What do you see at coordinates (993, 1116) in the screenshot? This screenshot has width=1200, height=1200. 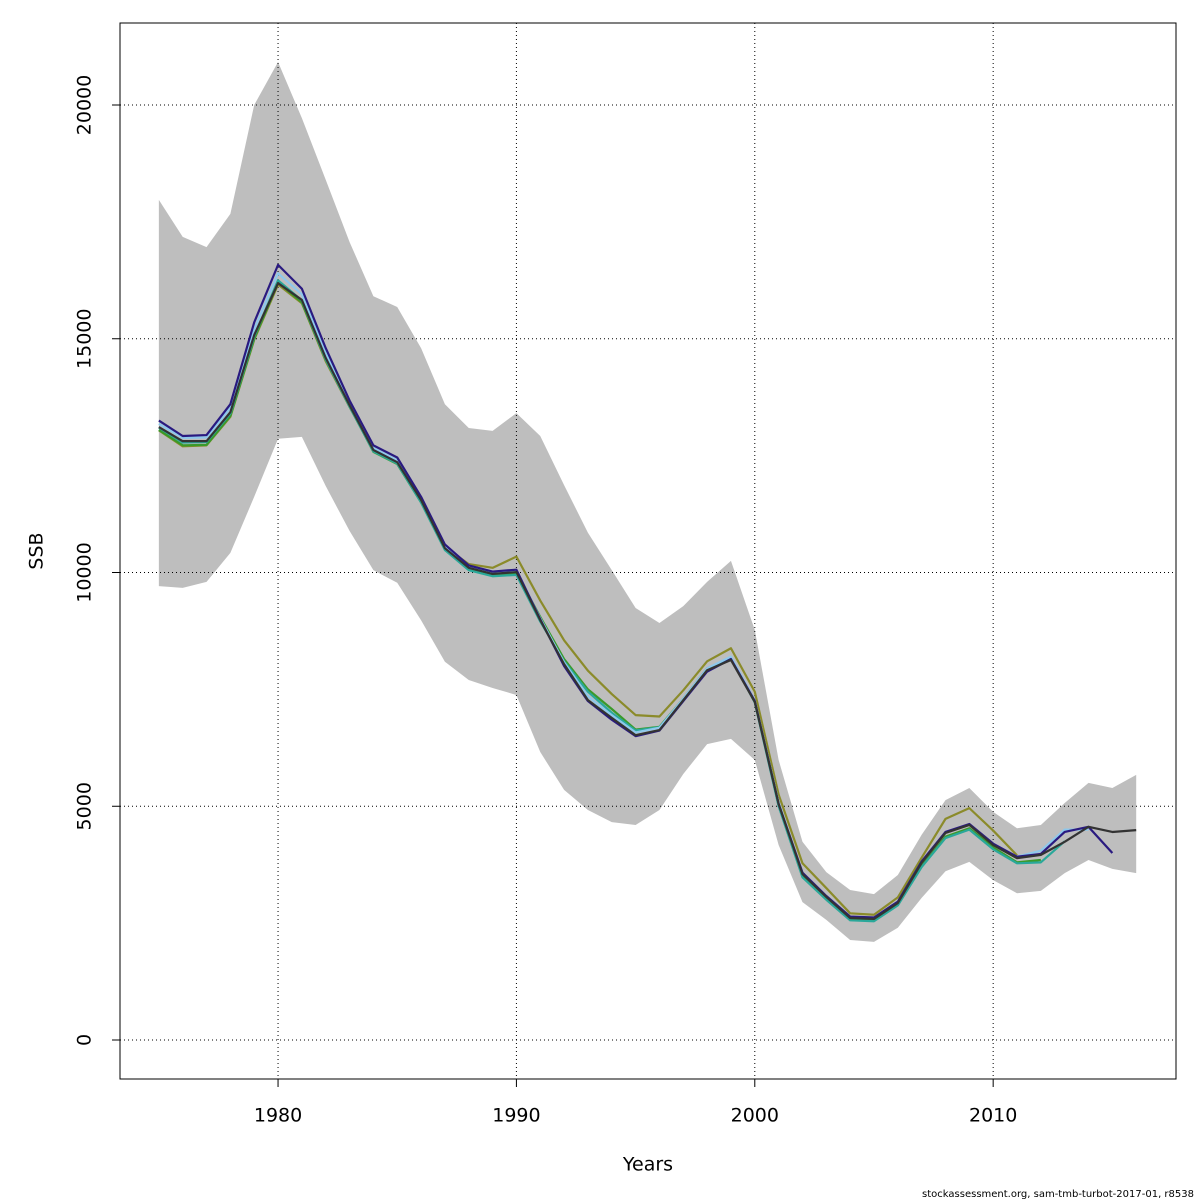 I see `x-tick-label: 2010` at bounding box center [993, 1116].